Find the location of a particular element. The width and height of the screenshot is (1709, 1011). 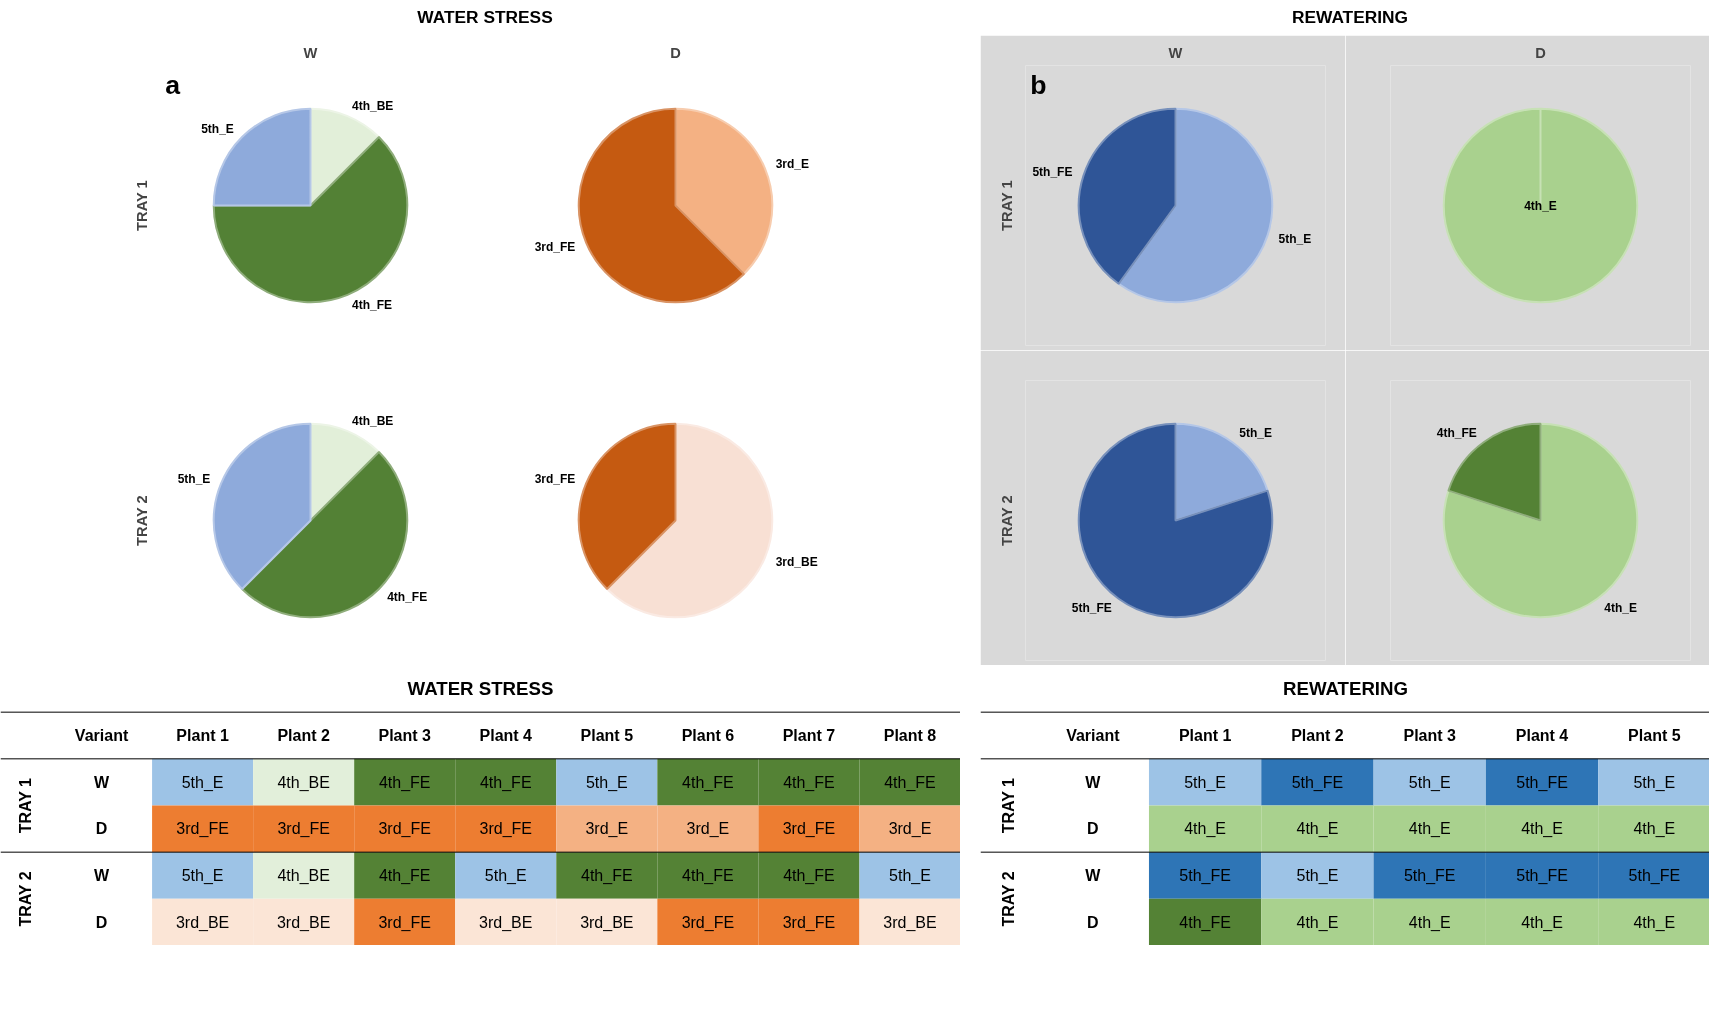

text: b is located at coordinates (1038, 85).